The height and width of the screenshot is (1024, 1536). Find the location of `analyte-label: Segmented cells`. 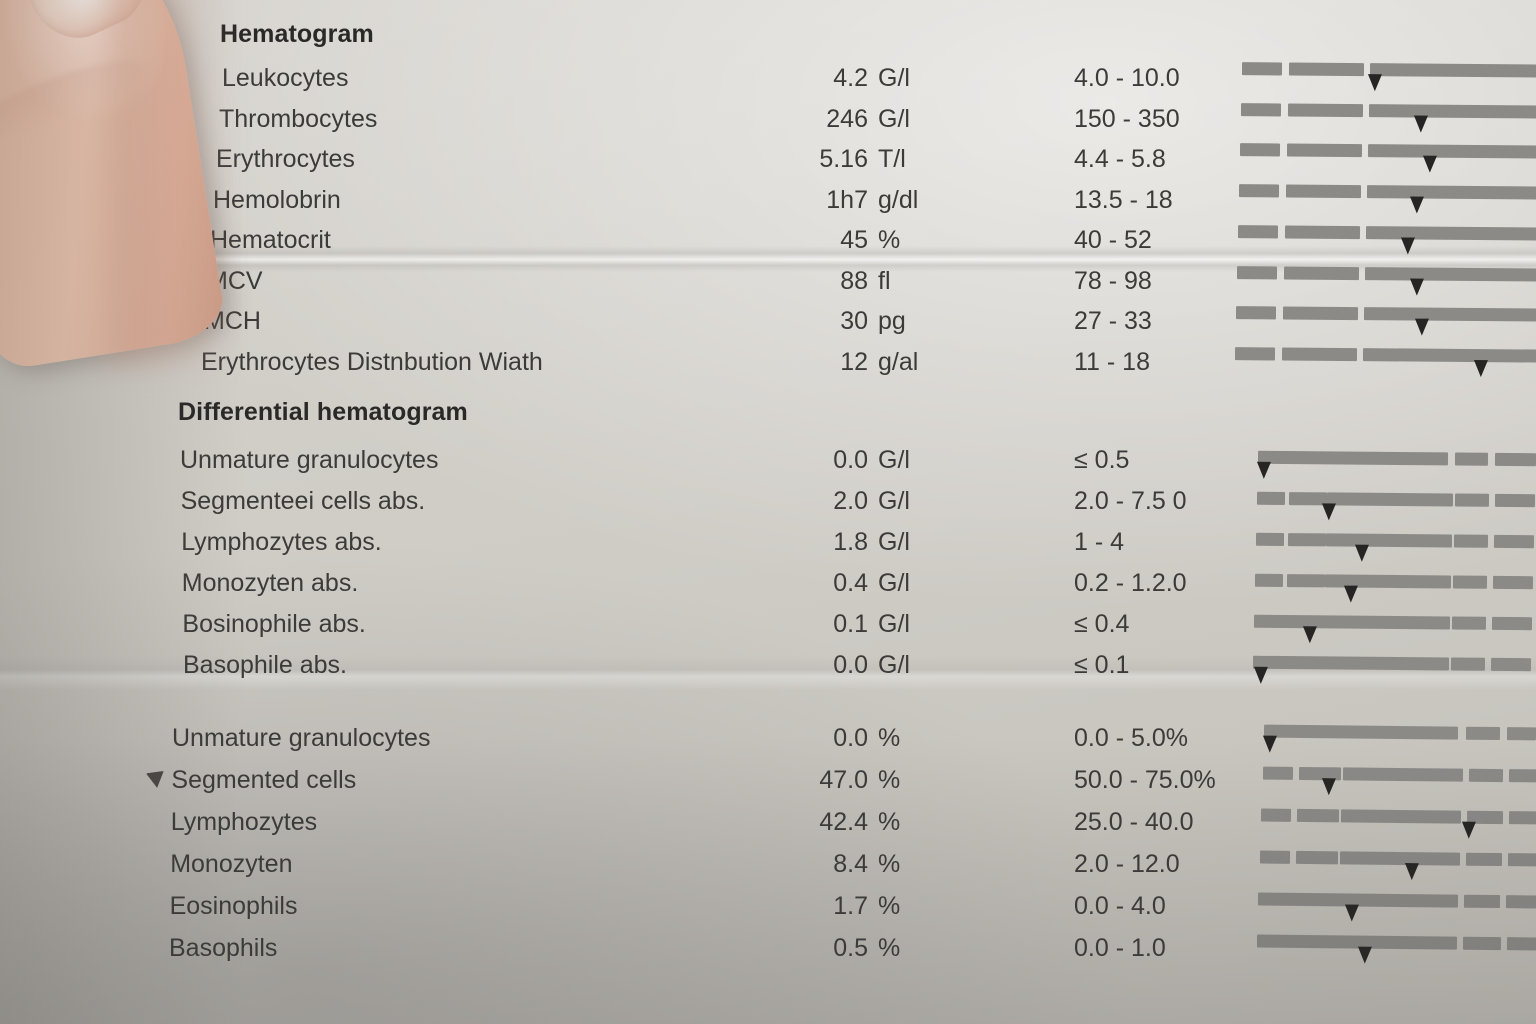

analyte-label: Segmented cells is located at coordinates (264, 780).